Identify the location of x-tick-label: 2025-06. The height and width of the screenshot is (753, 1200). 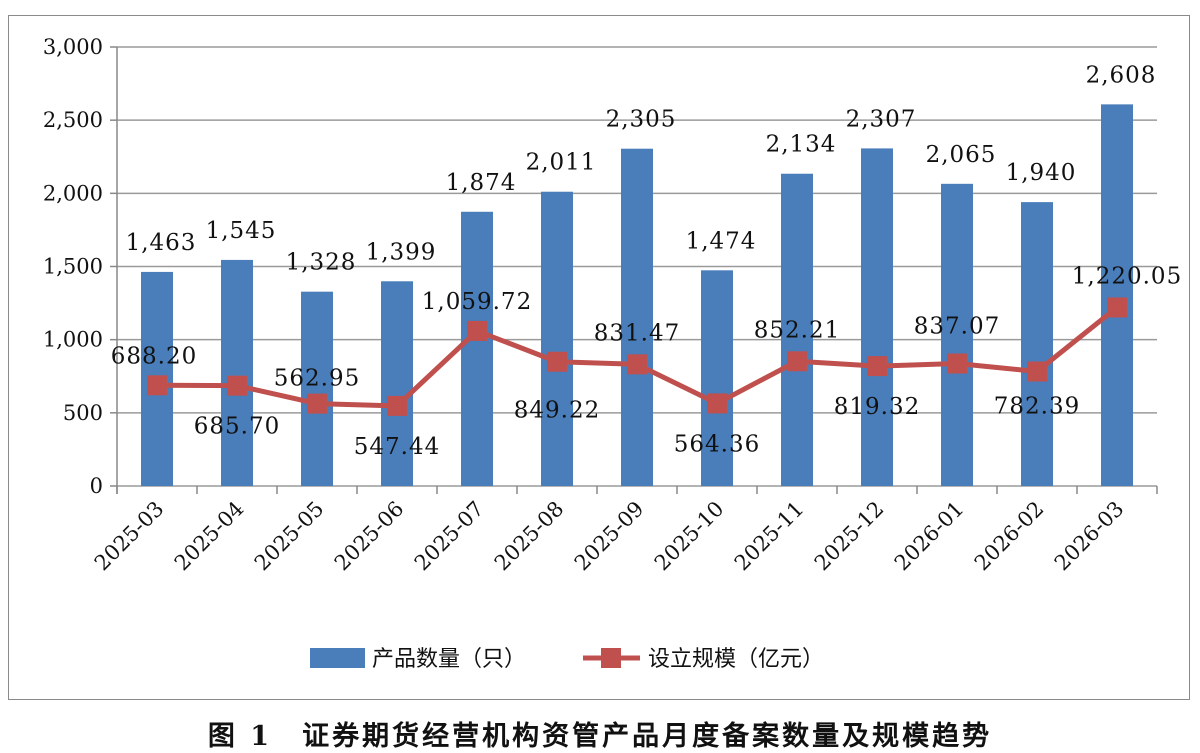
(369, 536).